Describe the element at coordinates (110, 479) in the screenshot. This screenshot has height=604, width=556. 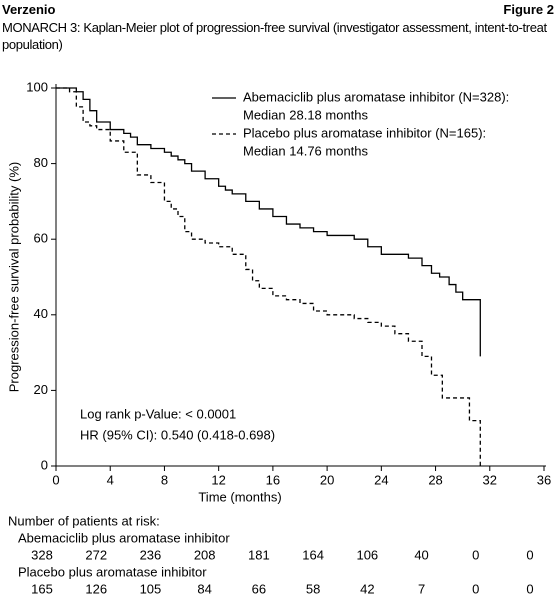
I see `x-tick-label: 4` at that location.